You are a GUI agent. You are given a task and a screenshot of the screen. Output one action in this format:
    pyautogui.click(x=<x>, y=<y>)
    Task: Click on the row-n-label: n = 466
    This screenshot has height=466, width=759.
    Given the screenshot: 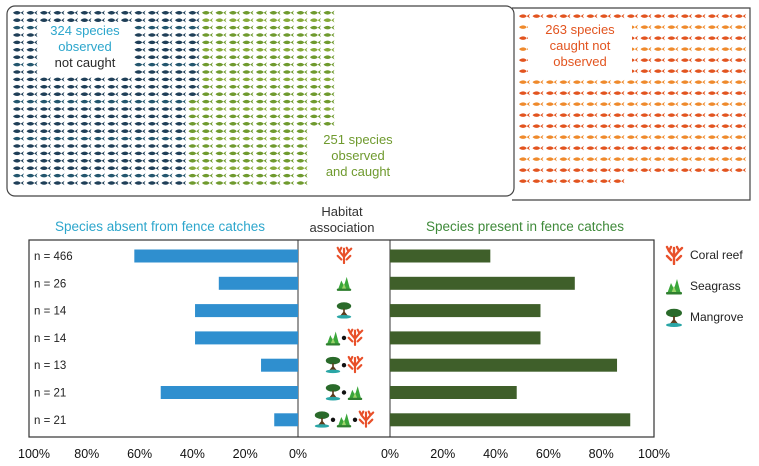 What is the action you would take?
    pyautogui.click(x=53, y=257)
    